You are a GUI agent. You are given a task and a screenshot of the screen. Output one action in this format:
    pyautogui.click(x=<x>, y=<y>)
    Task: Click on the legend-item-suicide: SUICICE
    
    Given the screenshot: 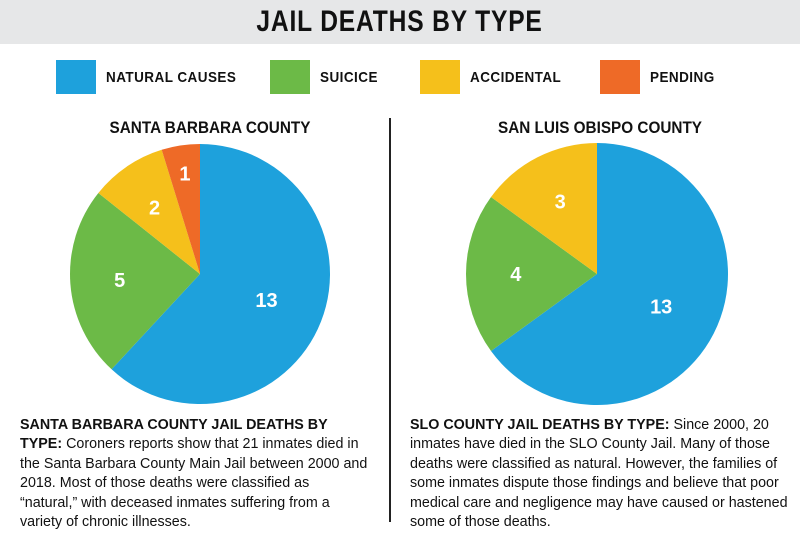 What is the action you would take?
    pyautogui.click(x=327, y=77)
    